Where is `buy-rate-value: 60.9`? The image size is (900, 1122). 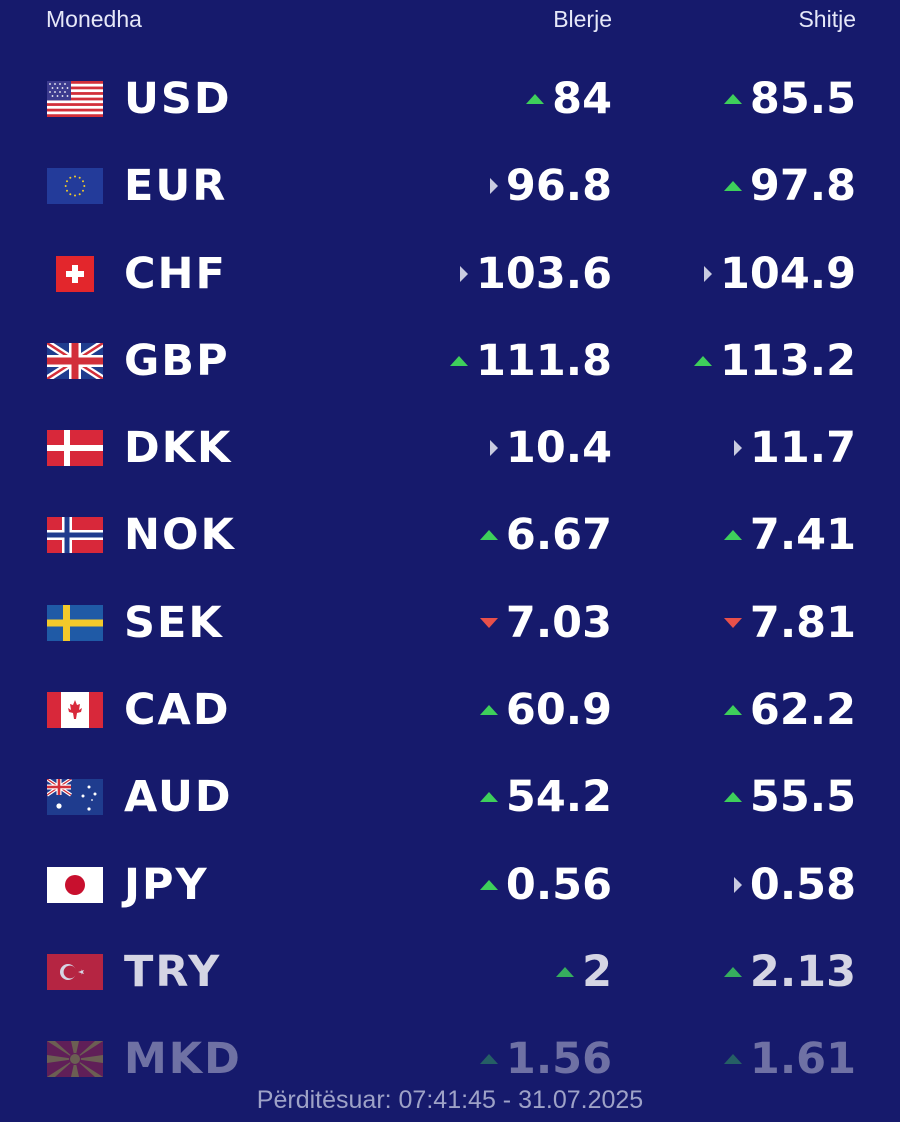
buy-rate-value: 60.9 is located at coordinates (558, 710).